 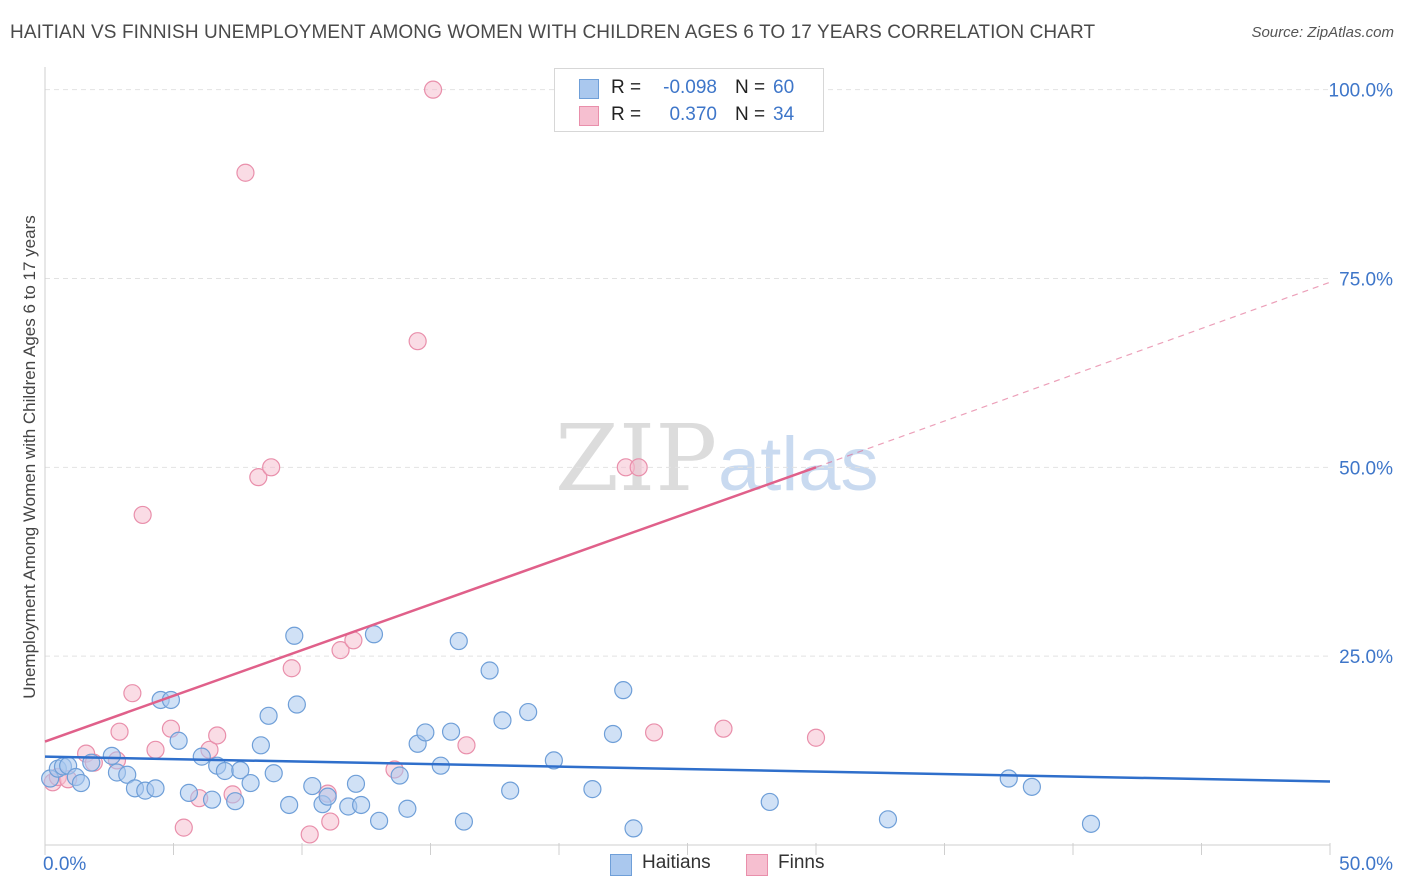 I want to click on legend-row-haitians: R = -0.098 N = 60, so click(x=689, y=88).